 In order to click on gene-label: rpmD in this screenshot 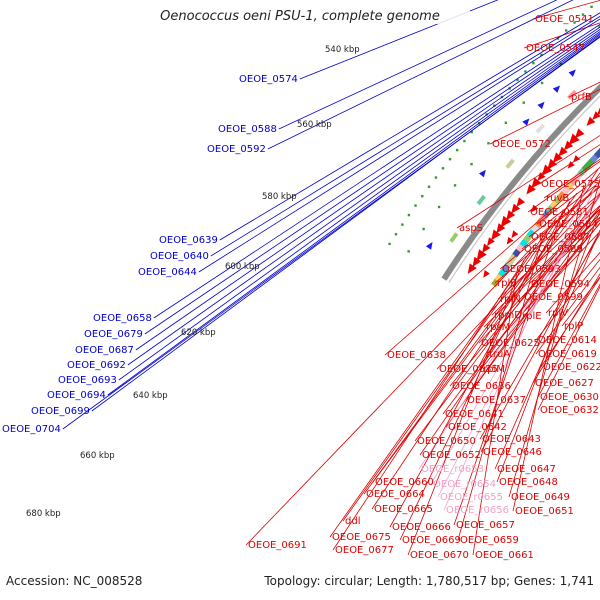, I will do `click(508, 315)`.